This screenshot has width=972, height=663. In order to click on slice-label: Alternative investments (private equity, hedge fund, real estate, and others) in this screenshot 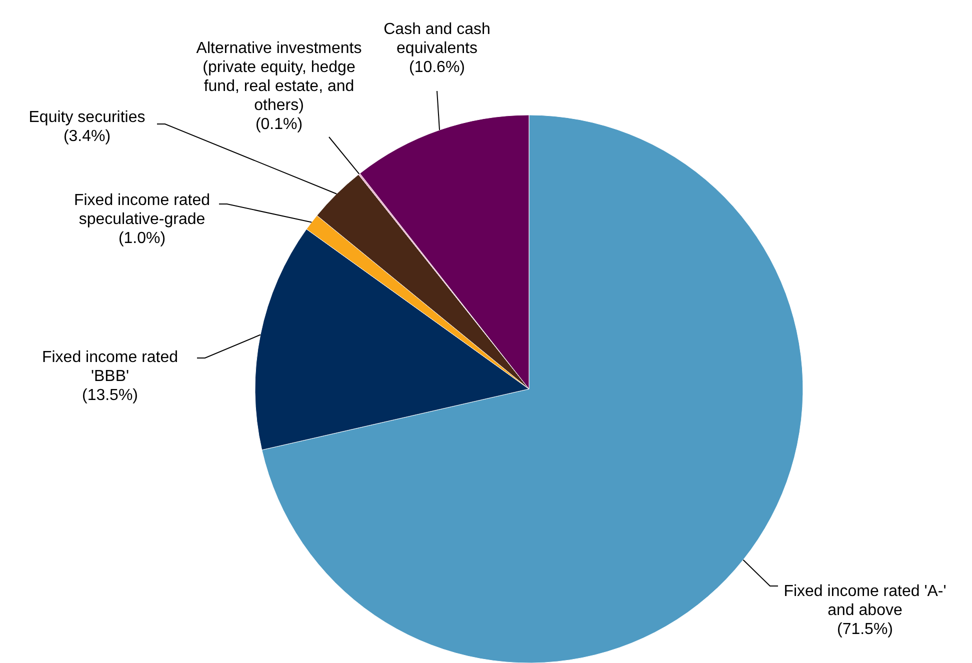, I will do `click(279, 77)`.